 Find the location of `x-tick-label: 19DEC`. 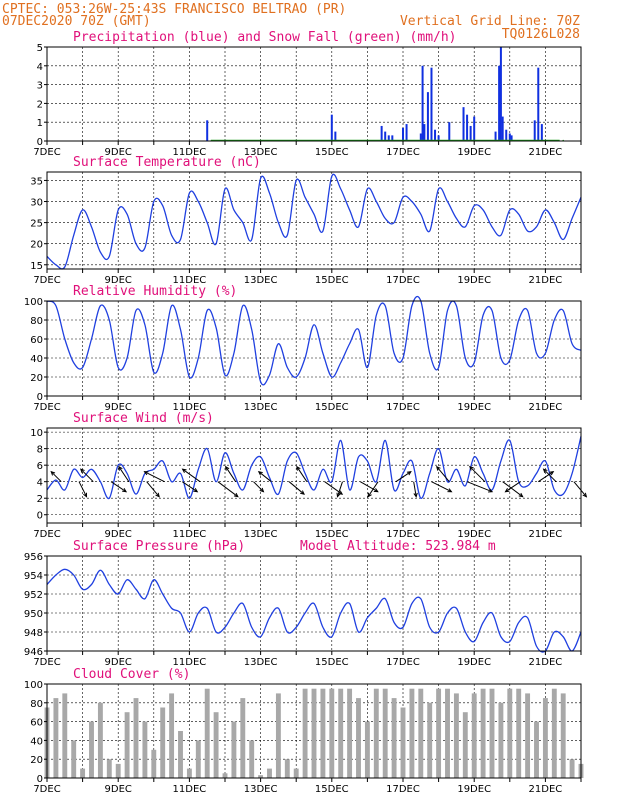

x-tick-label: 19DEC is located at coordinates (474, 407).